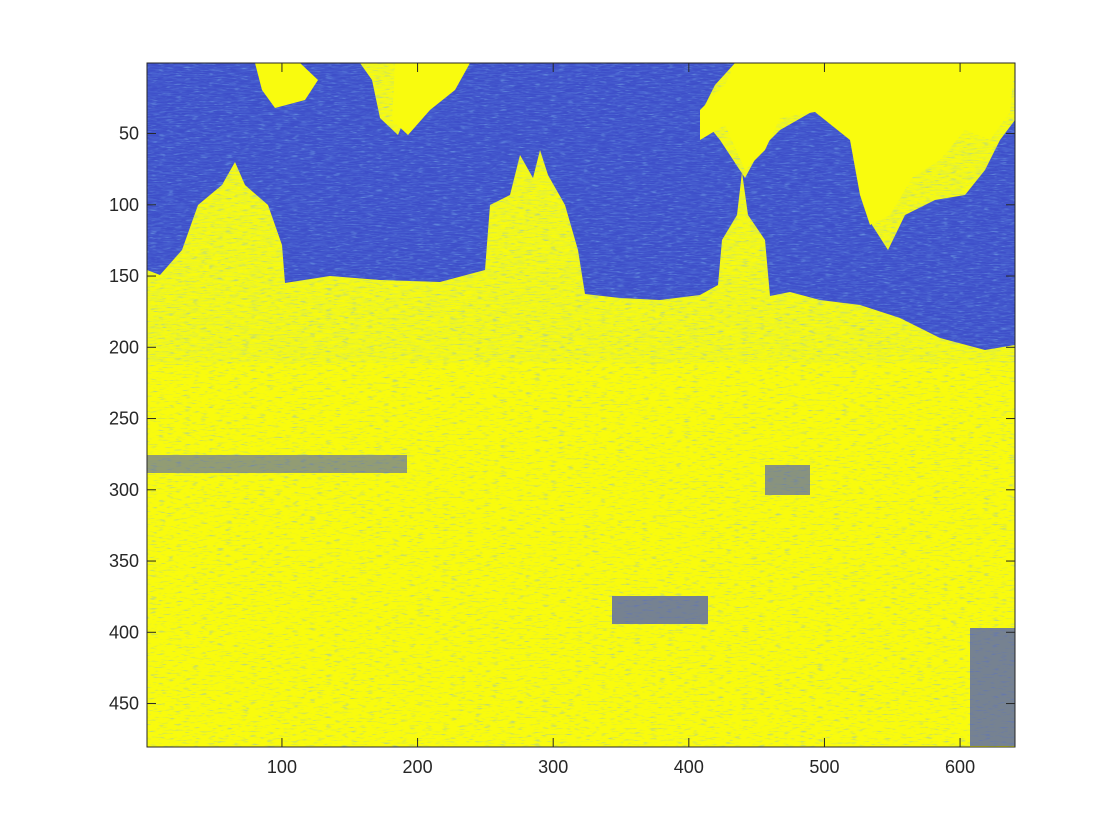  Describe the element at coordinates (660, 610) in the screenshot. I see `heatmap-blue-patch-foreground` at that location.